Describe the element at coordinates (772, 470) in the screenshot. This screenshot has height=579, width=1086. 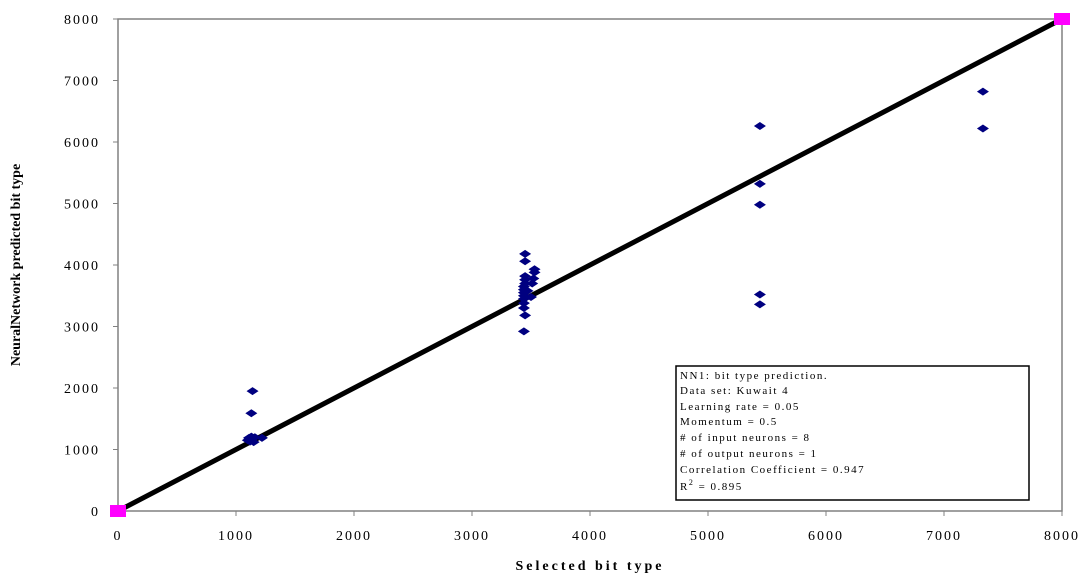
I see `info-line-7: Correlation Coefficient = 0.947` at that location.